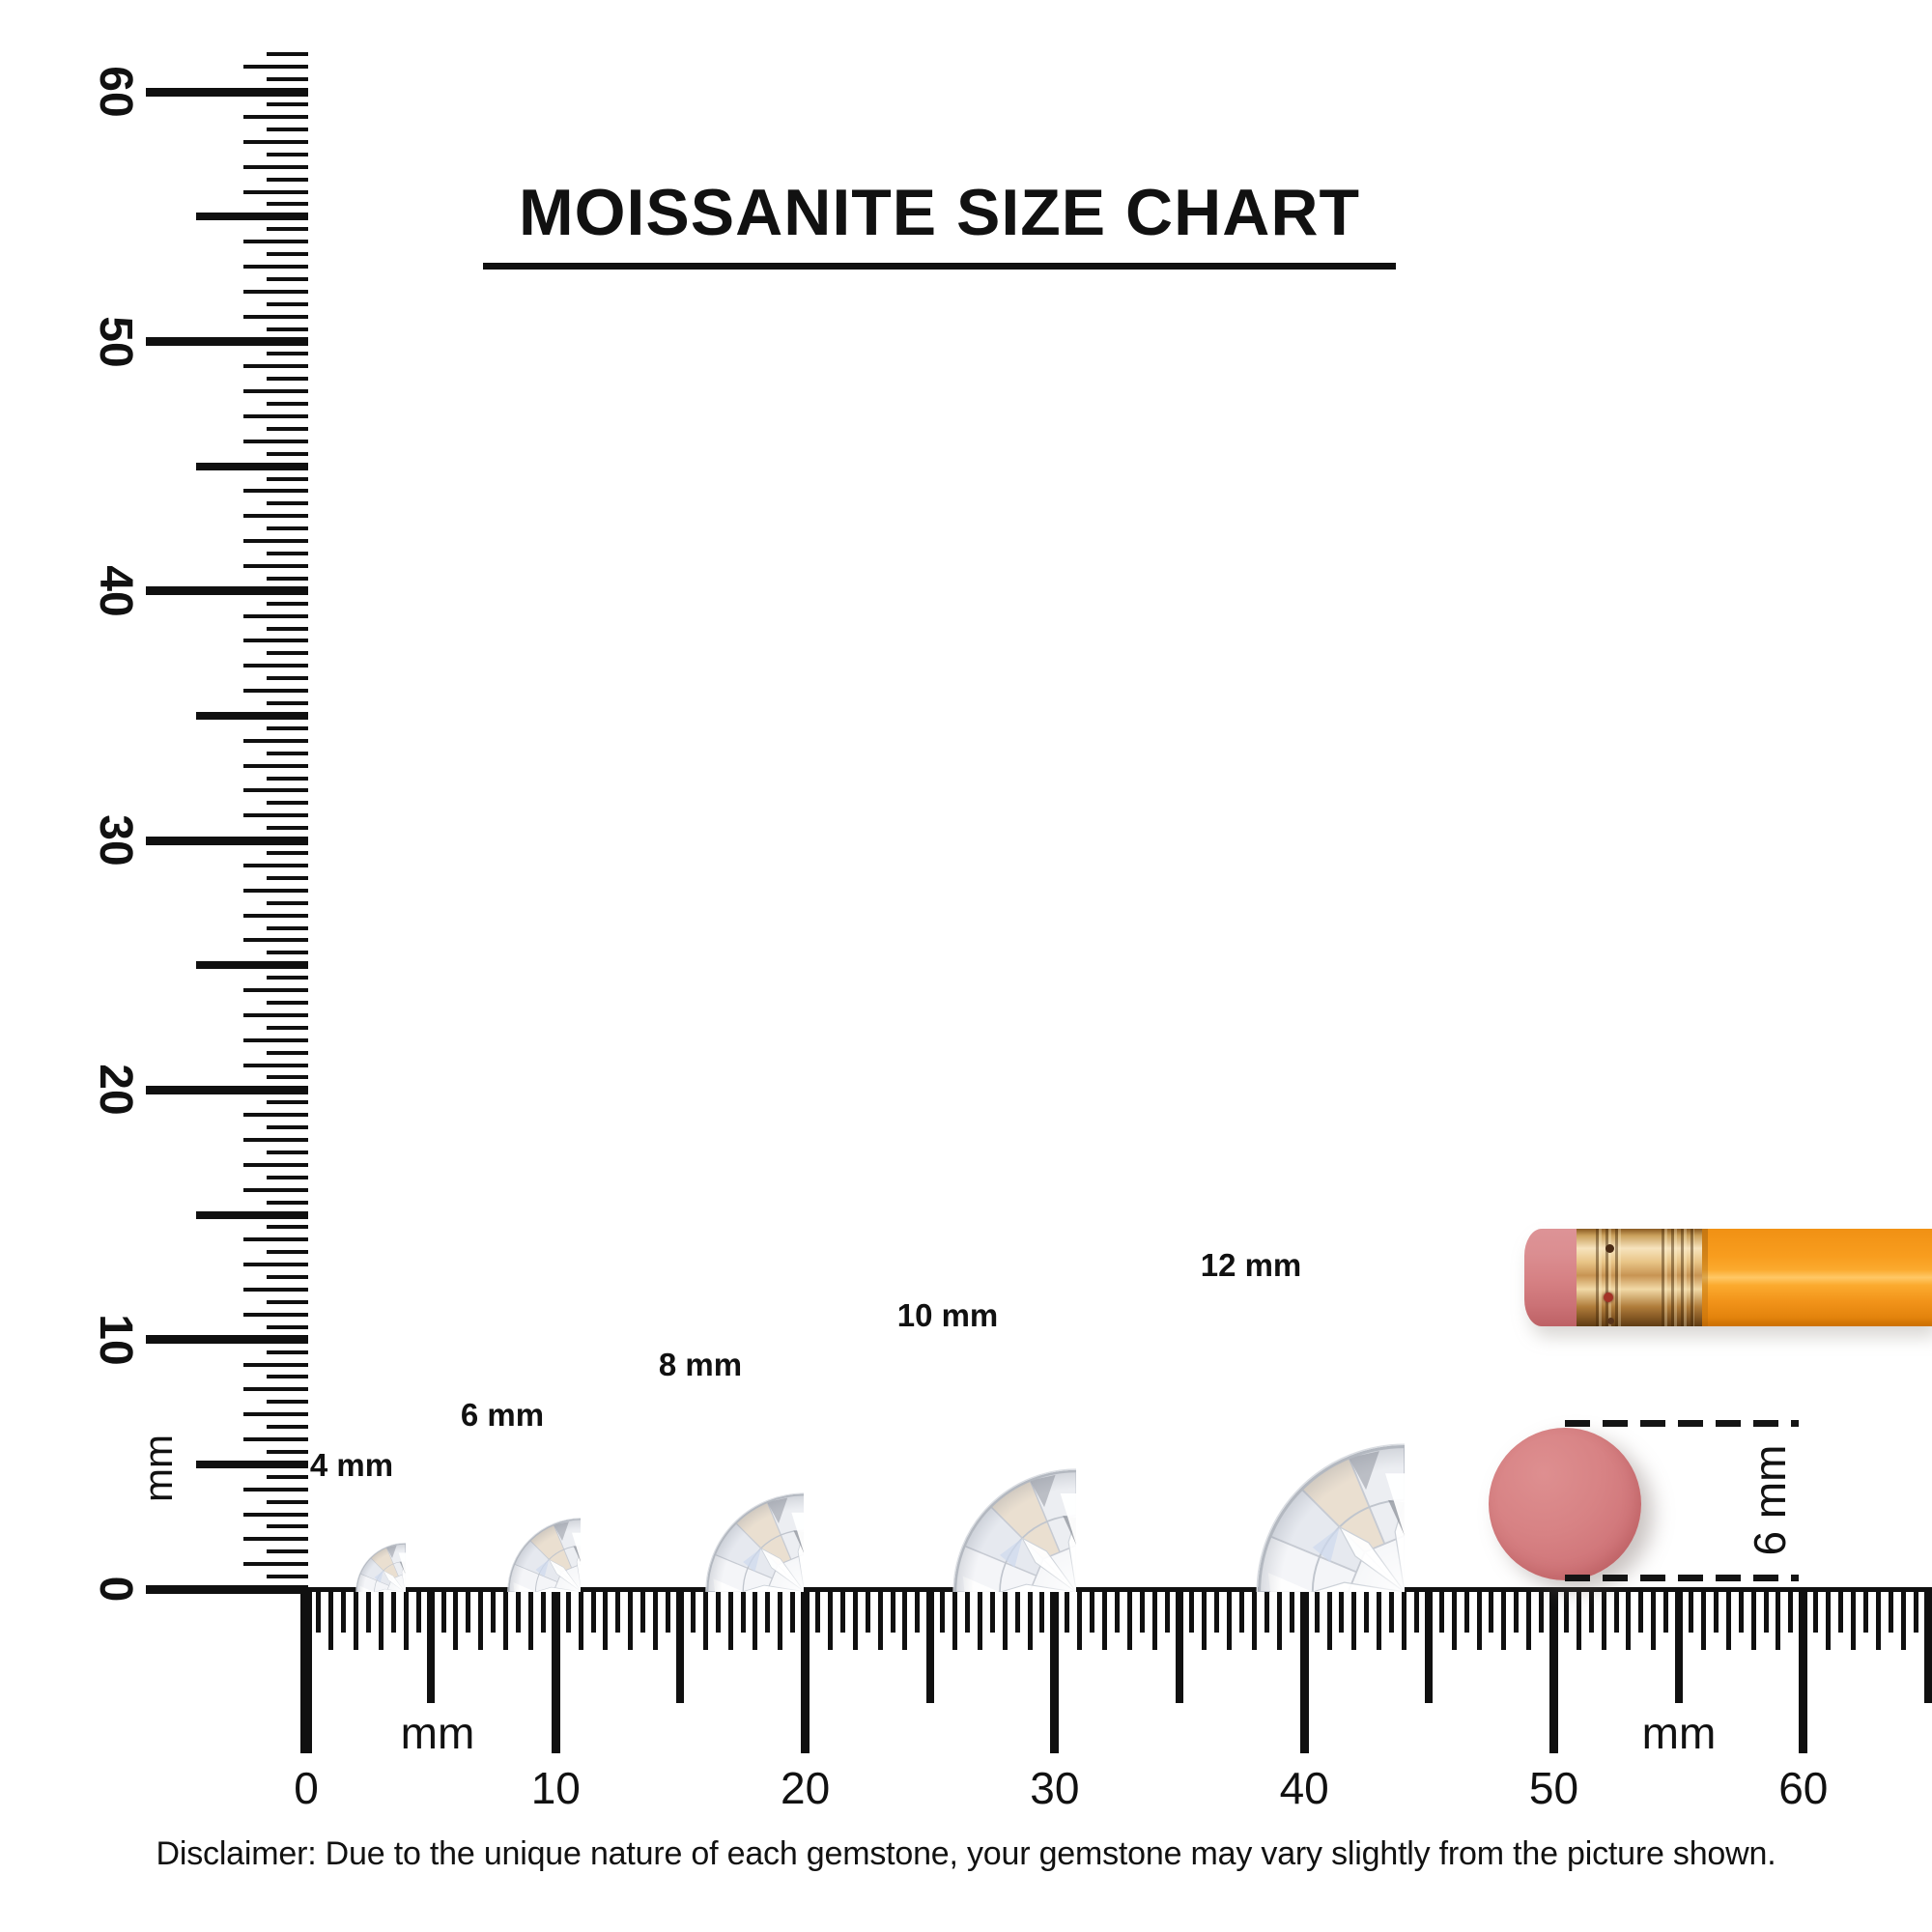  What do you see at coordinates (355, 1542) in the screenshot?
I see `gem-4mm` at bounding box center [355, 1542].